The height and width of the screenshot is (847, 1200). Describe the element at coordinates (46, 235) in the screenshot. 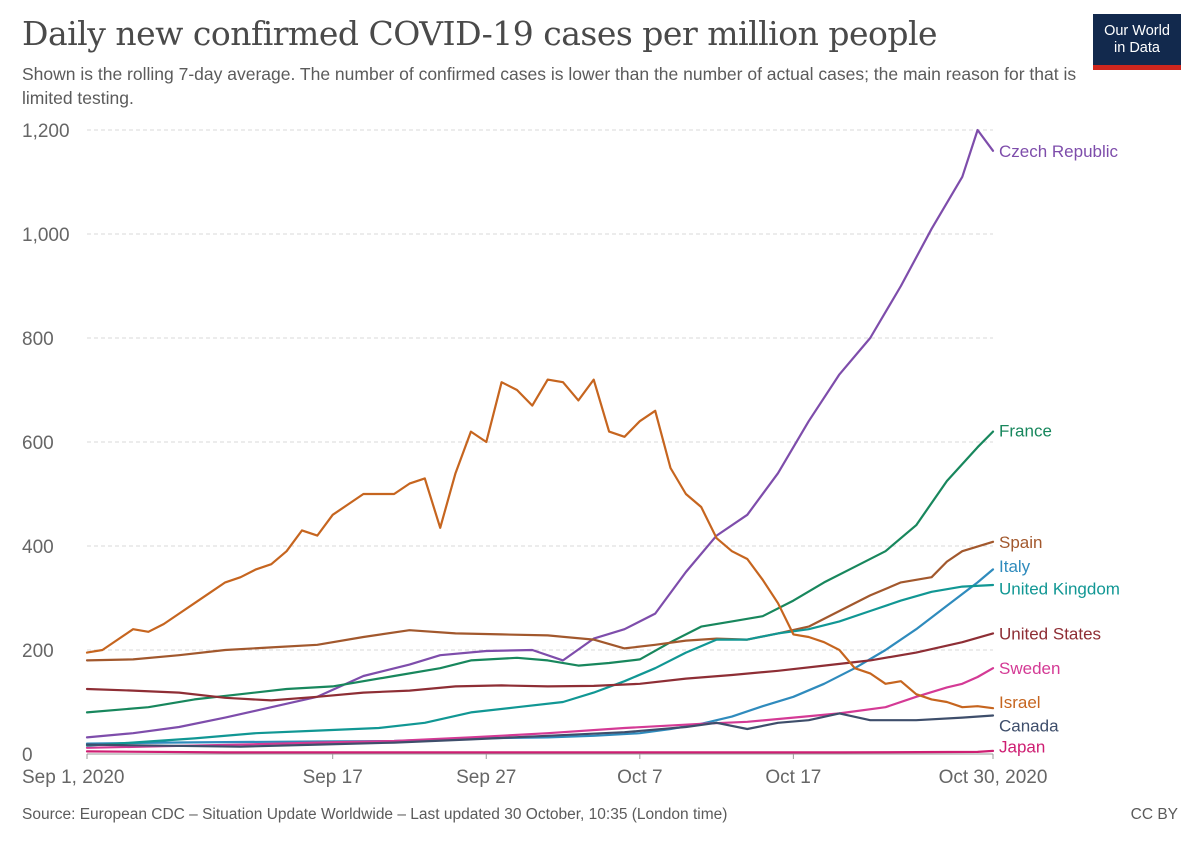

I see `y-tick-label: 1,000` at that location.